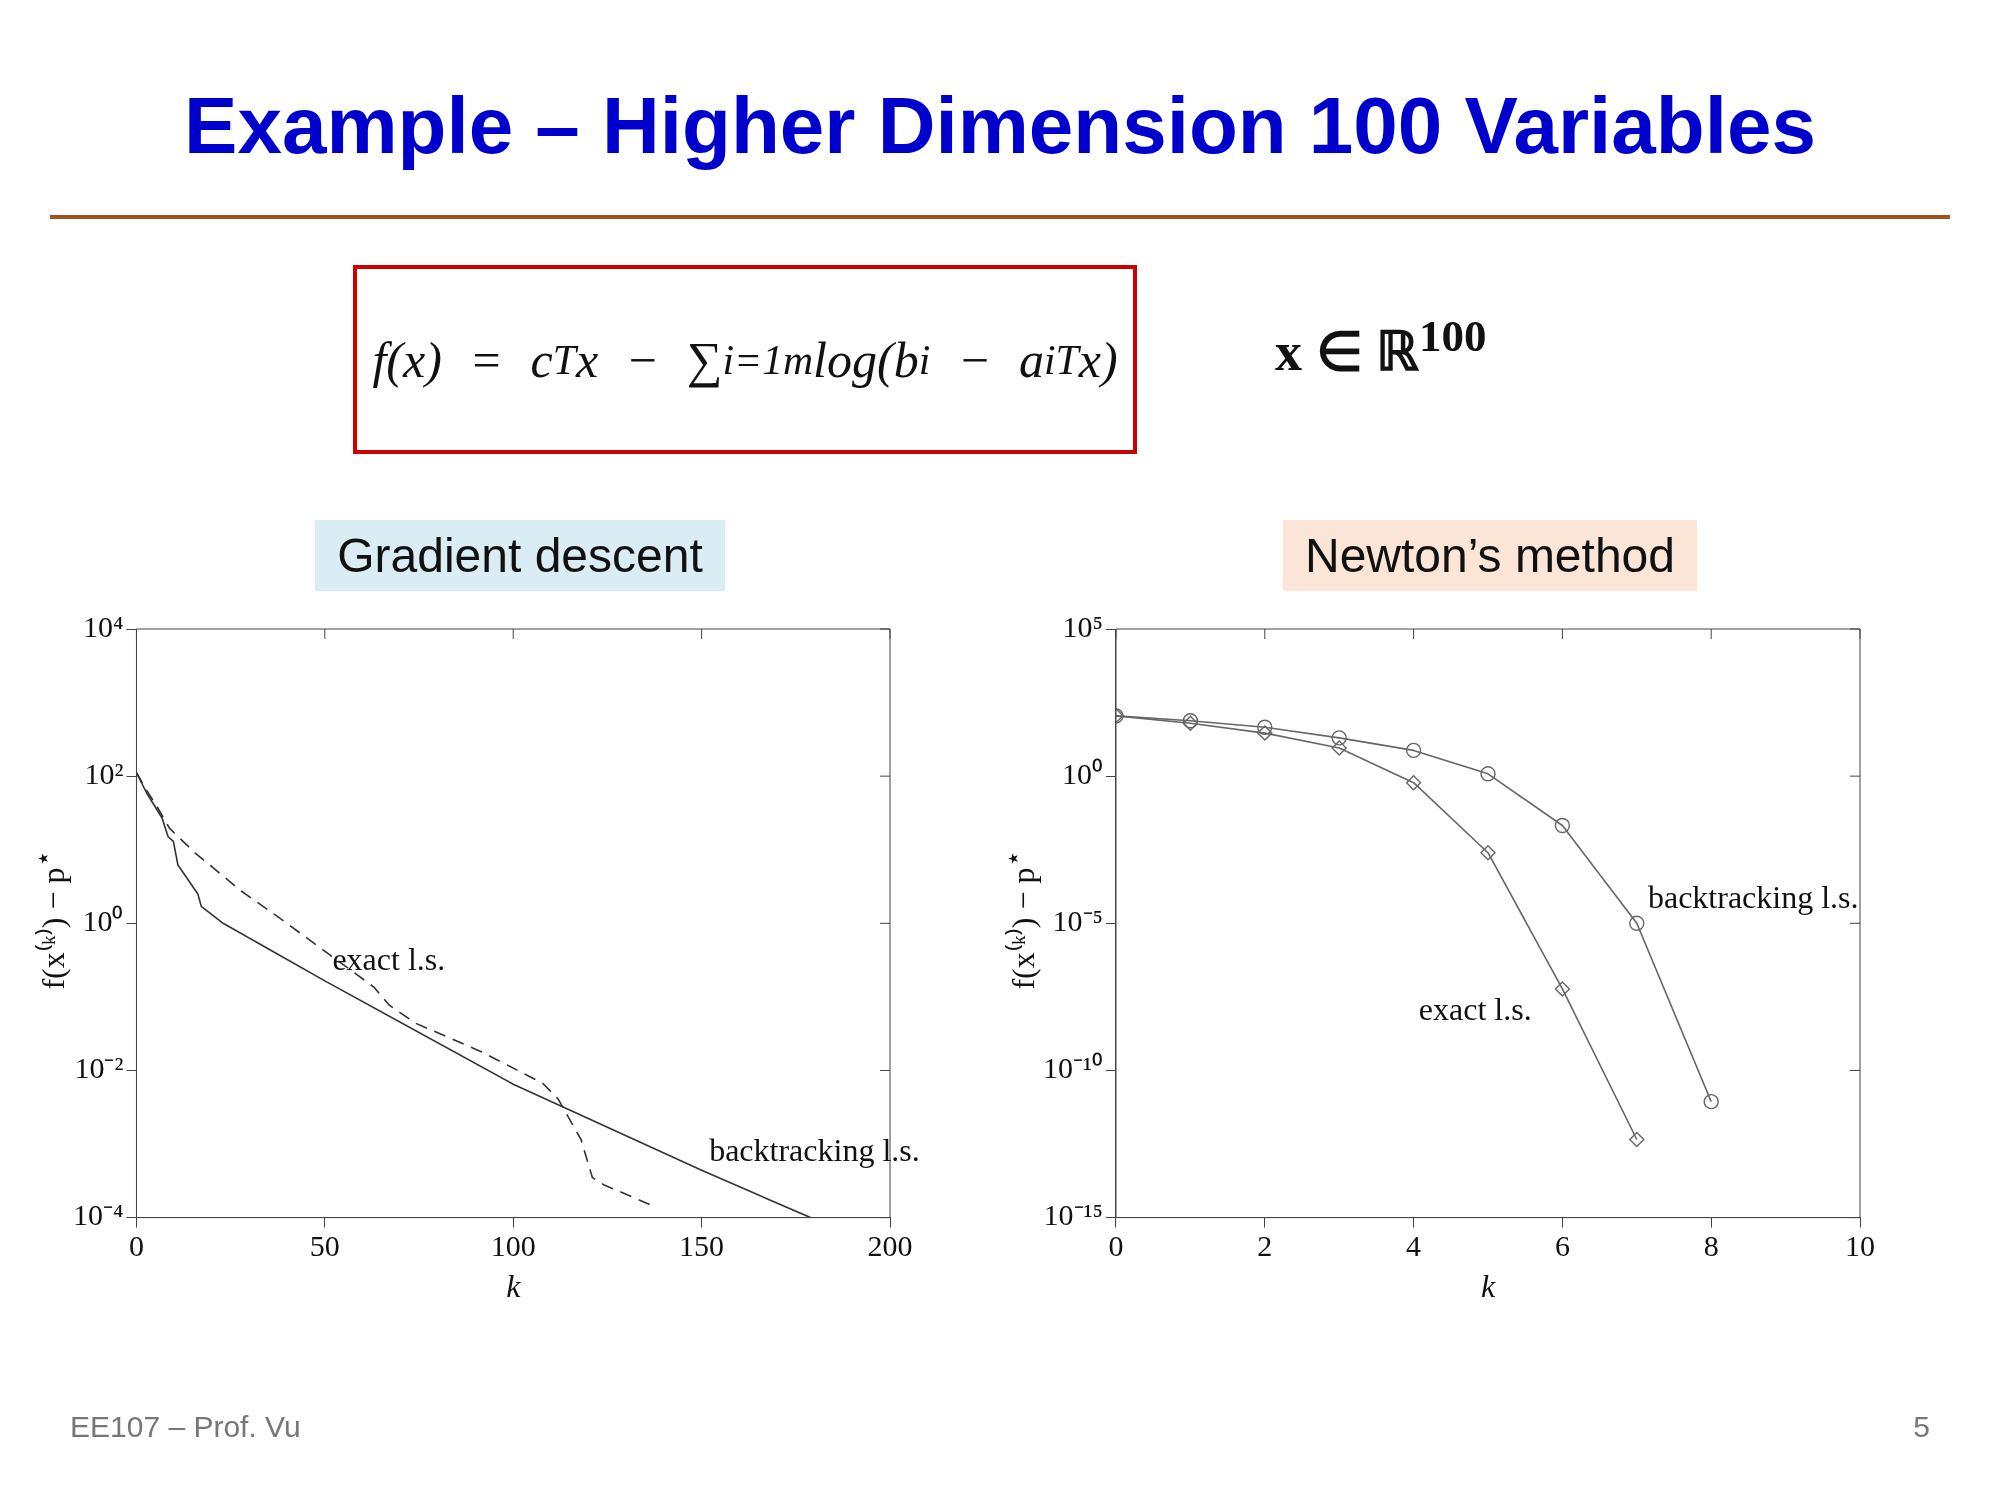 The width and height of the screenshot is (2000, 1500). I want to click on y-tick-label: 10⁻⁴, so click(98, 1215).